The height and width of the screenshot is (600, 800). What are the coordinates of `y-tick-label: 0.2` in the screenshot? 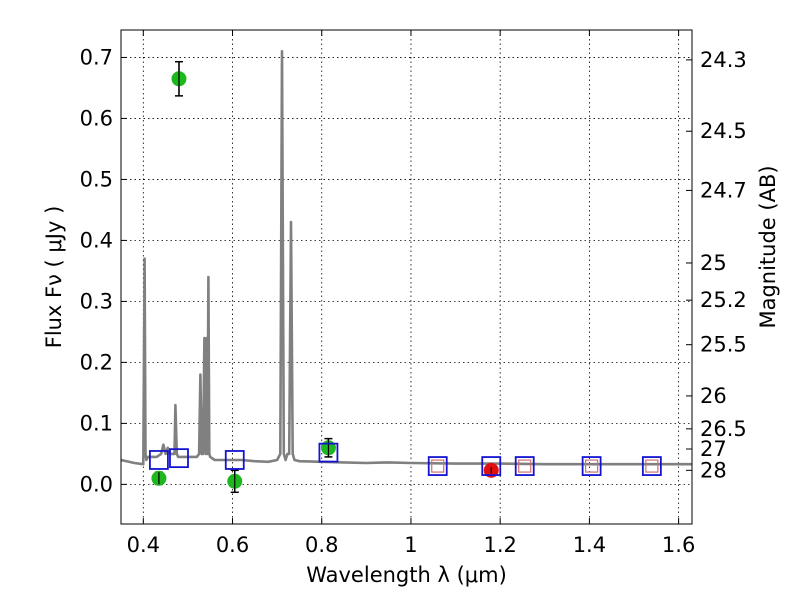 It's located at (96, 362).